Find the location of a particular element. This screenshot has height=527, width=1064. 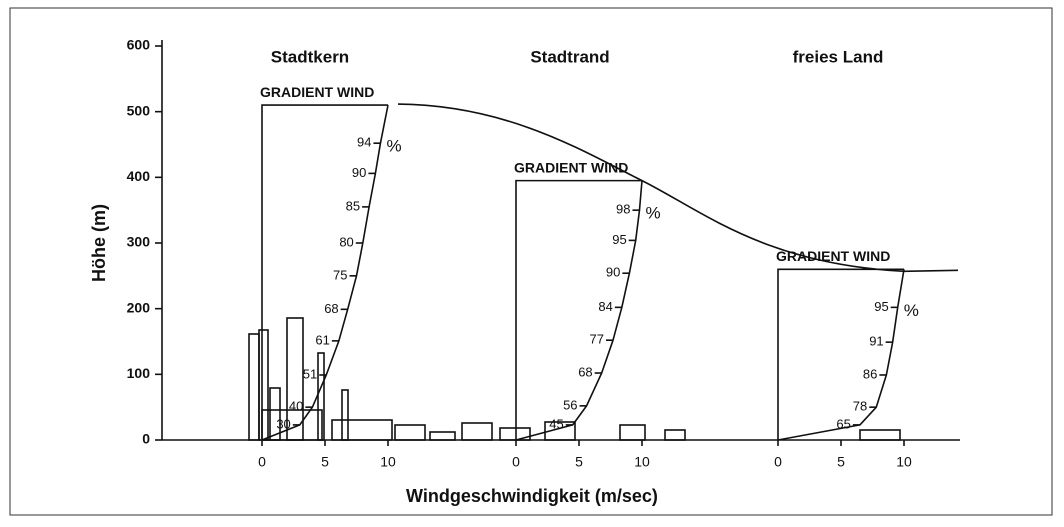

profile-label: 98 is located at coordinates (623, 209).